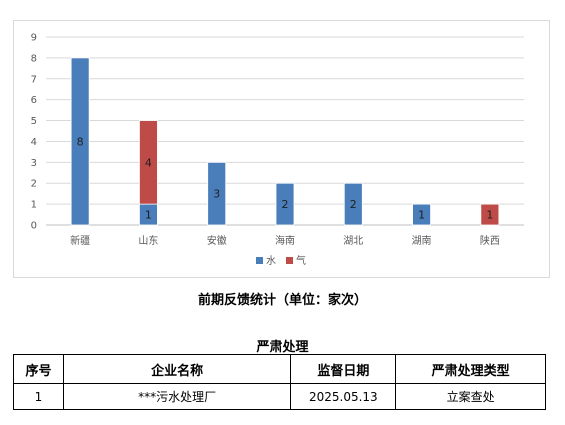 The width and height of the screenshot is (565, 425). Describe the element at coordinates (285, 240) in the screenshot. I see `x-tick-label: 海南` at that location.